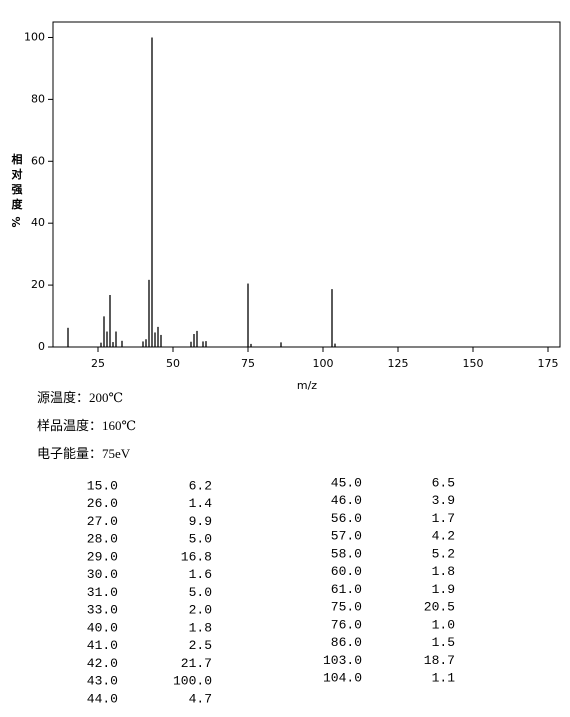  I want to click on mass-cell: 45.0, so click(346, 482).